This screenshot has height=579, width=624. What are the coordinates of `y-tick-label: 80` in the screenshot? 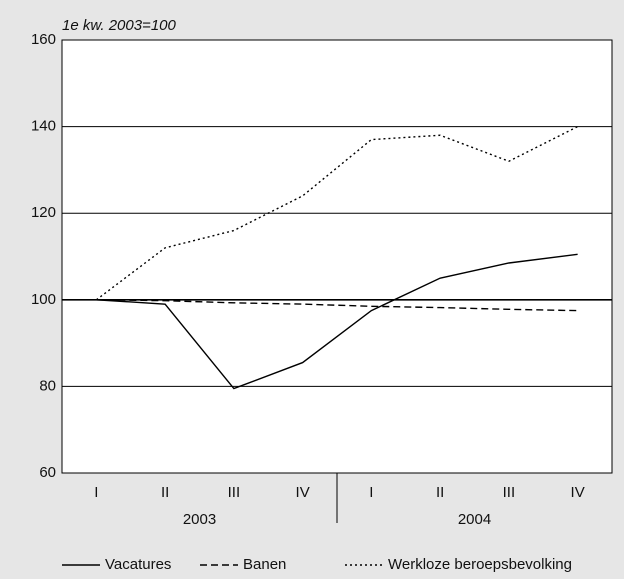 It's located at (47, 385).